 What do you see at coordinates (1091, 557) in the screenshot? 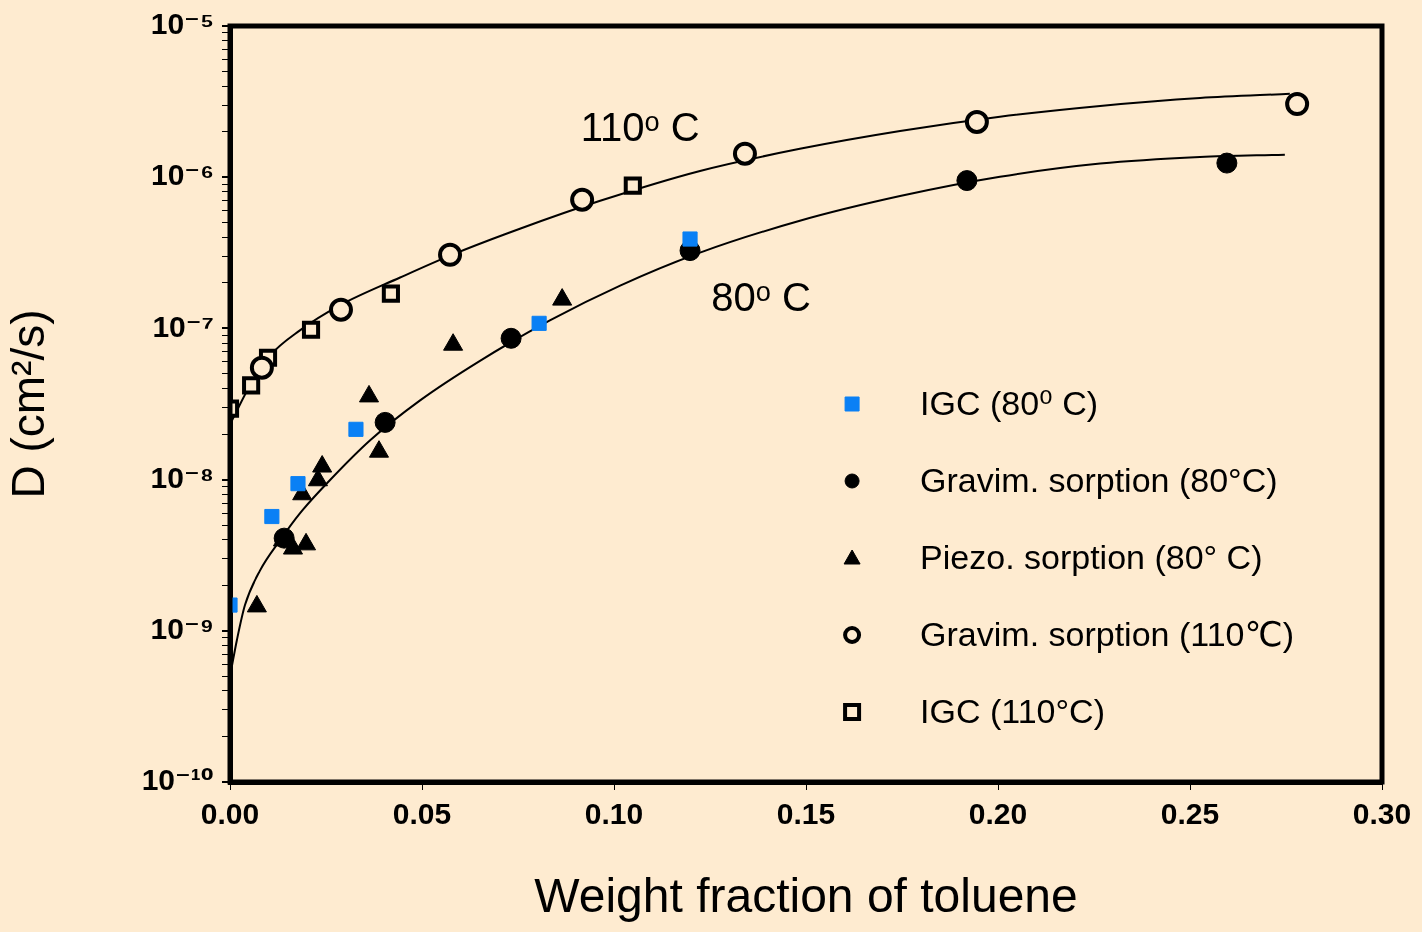
I see `legend-label: Piezo. sorption (80° C)` at bounding box center [1091, 557].